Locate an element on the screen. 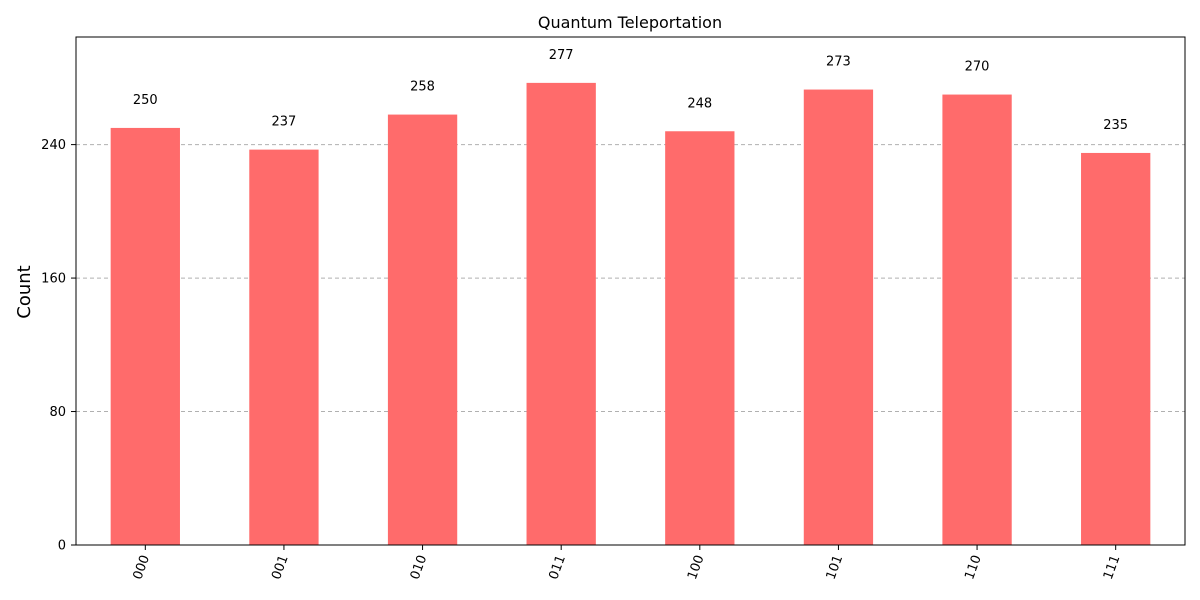 Image resolution: width=1200 pixels, height=600 pixels. x-tick-label: 111 is located at coordinates (1112, 567).